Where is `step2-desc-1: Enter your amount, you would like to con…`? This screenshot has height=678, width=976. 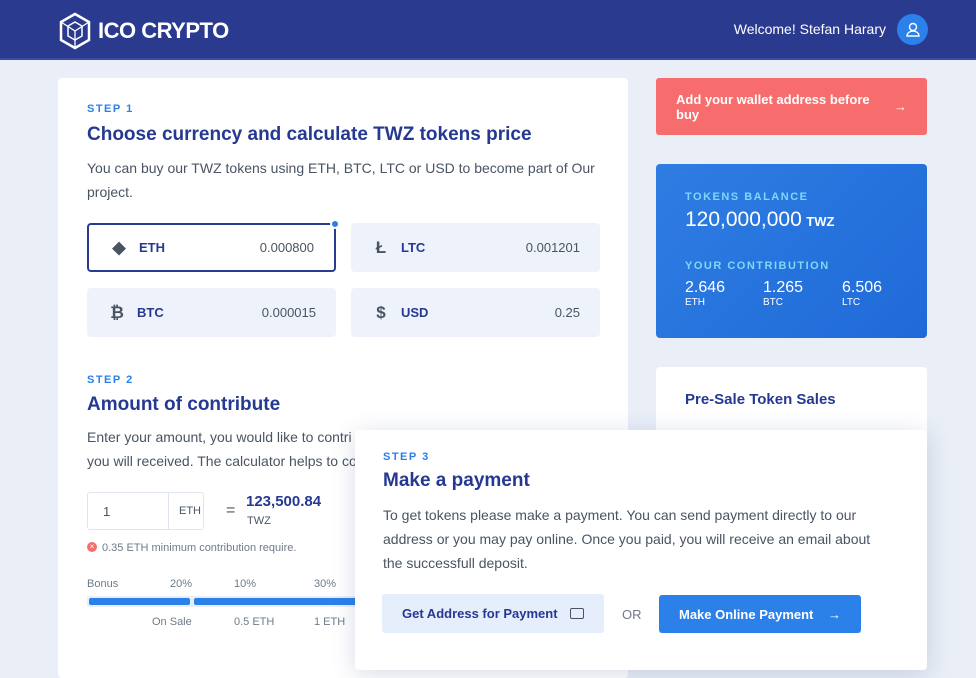 step2-desc-1: Enter your amount, you would like to con… is located at coordinates (219, 437).